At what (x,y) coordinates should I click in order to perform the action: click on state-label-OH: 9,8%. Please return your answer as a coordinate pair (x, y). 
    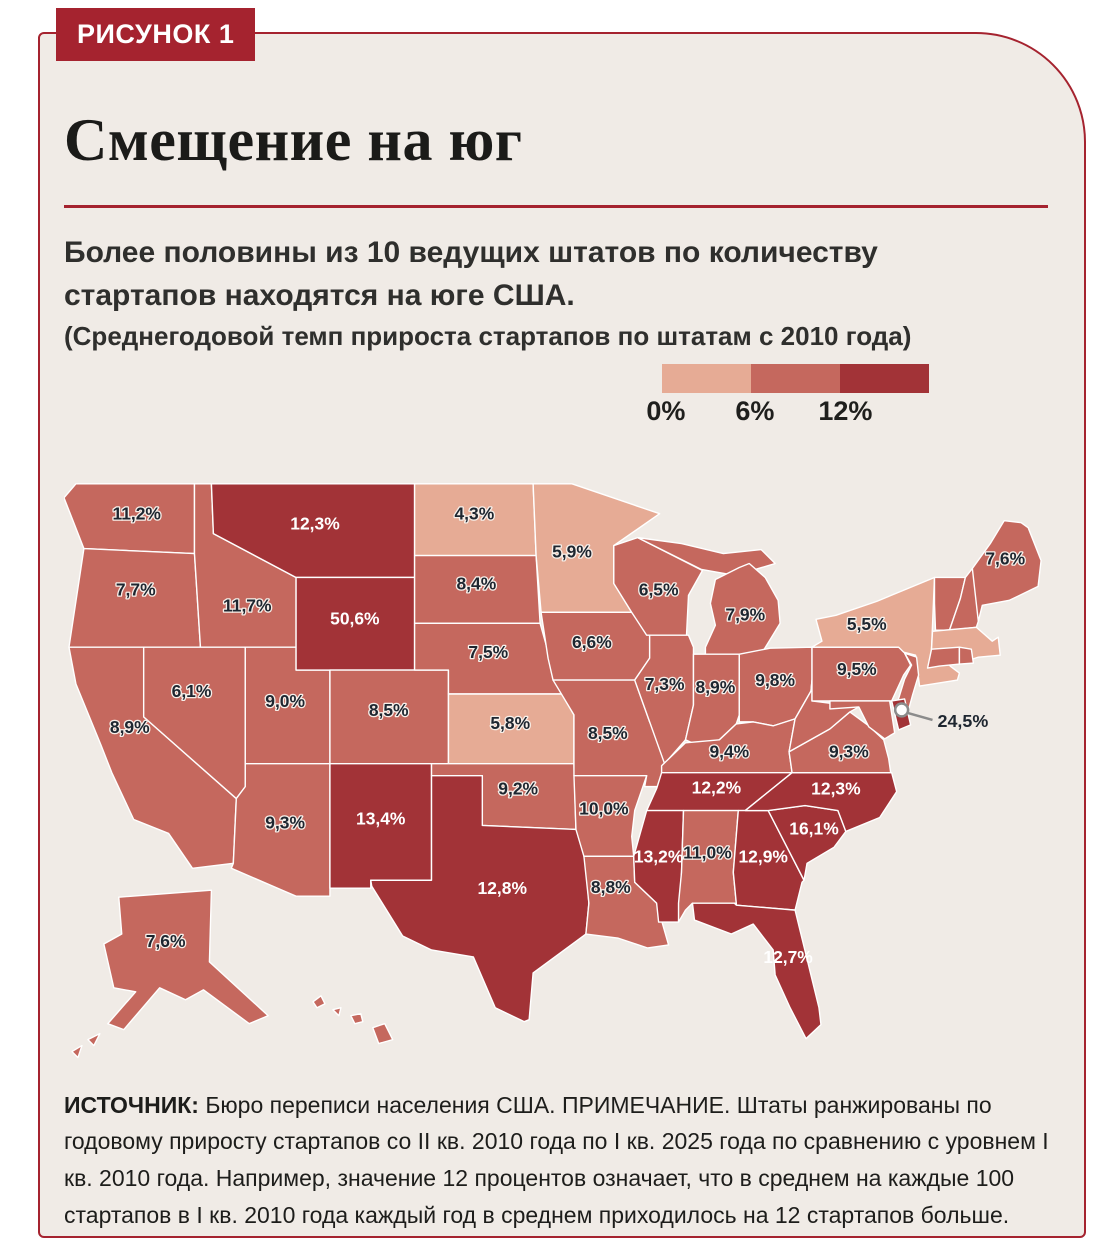
    Looking at the image, I should click on (775, 680).